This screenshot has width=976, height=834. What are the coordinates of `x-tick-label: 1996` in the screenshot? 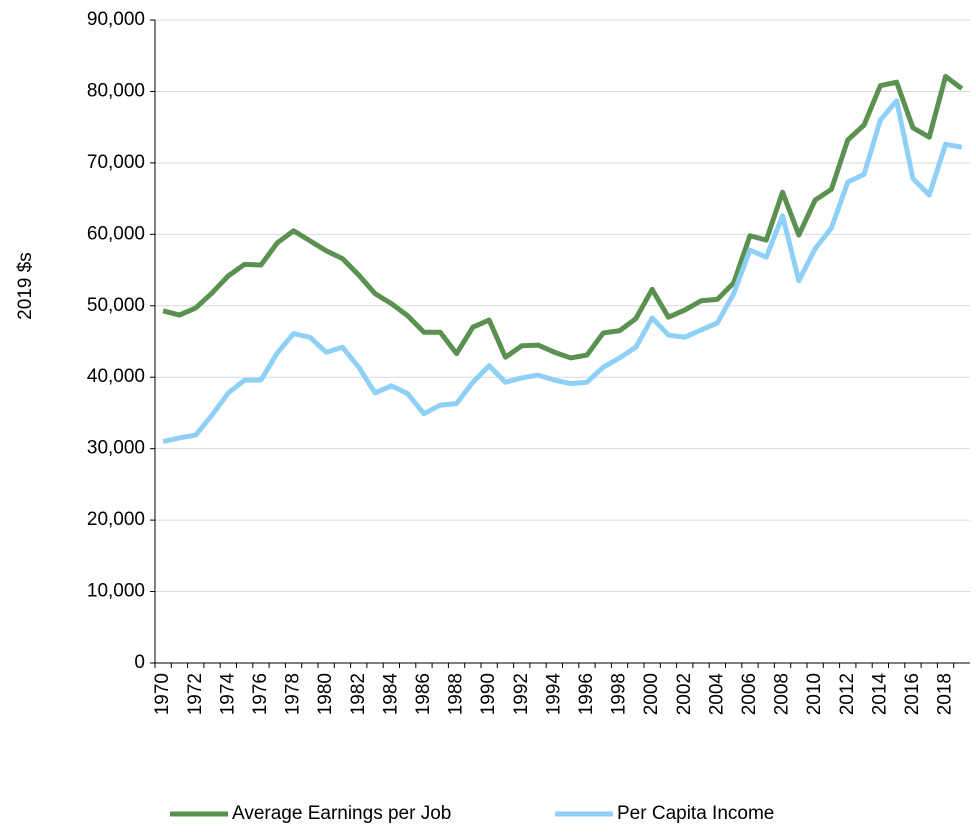 It's located at (586, 694).